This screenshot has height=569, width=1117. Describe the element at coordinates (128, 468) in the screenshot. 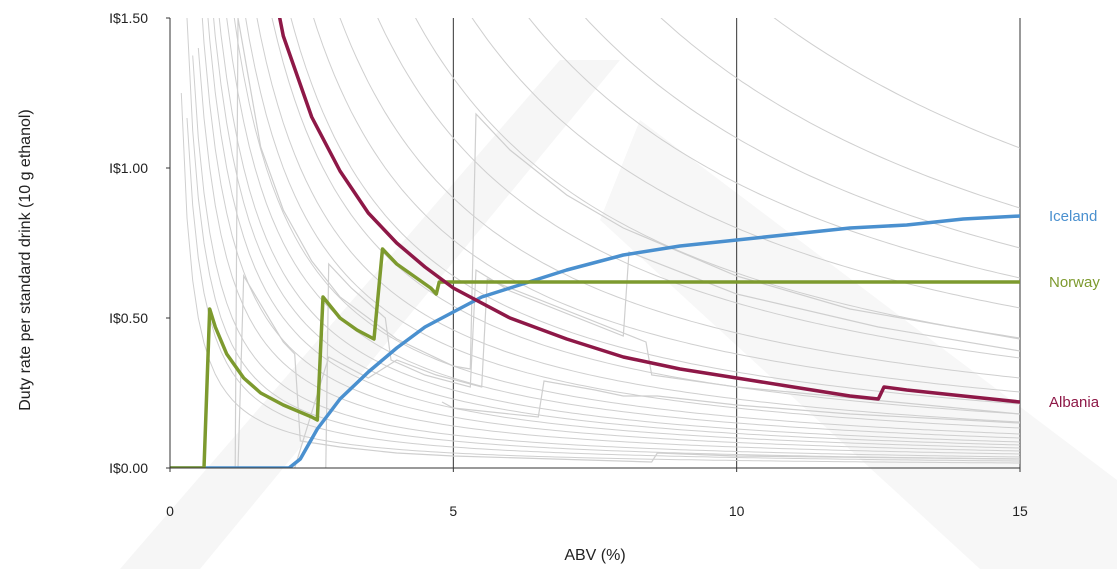

I see `y-tick-label: I$0.00` at that location.